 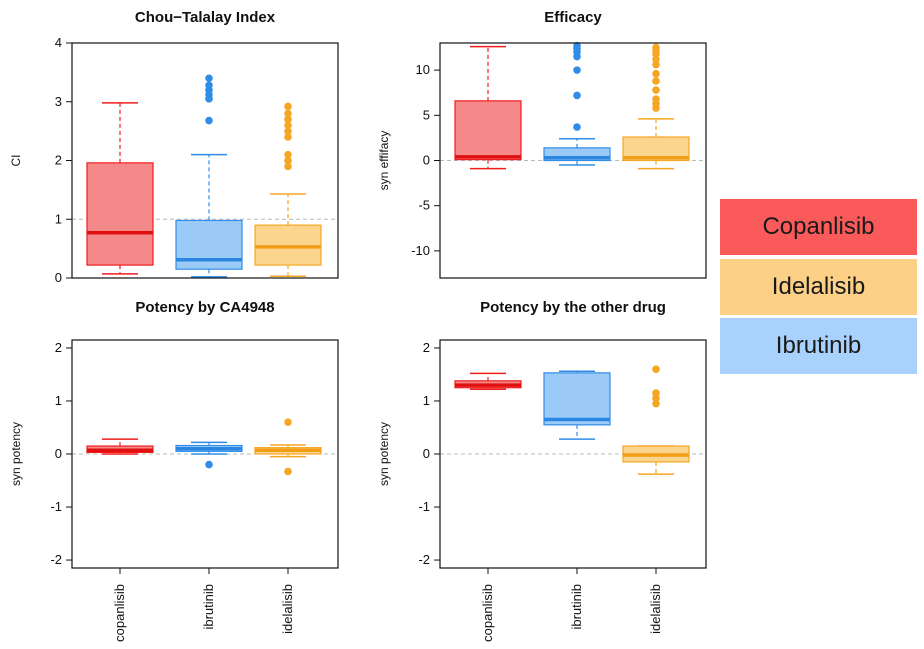 I want to click on panel-1: Efficacy syn effifacy -10 -5 0 5 10, so click(x=542, y=144).